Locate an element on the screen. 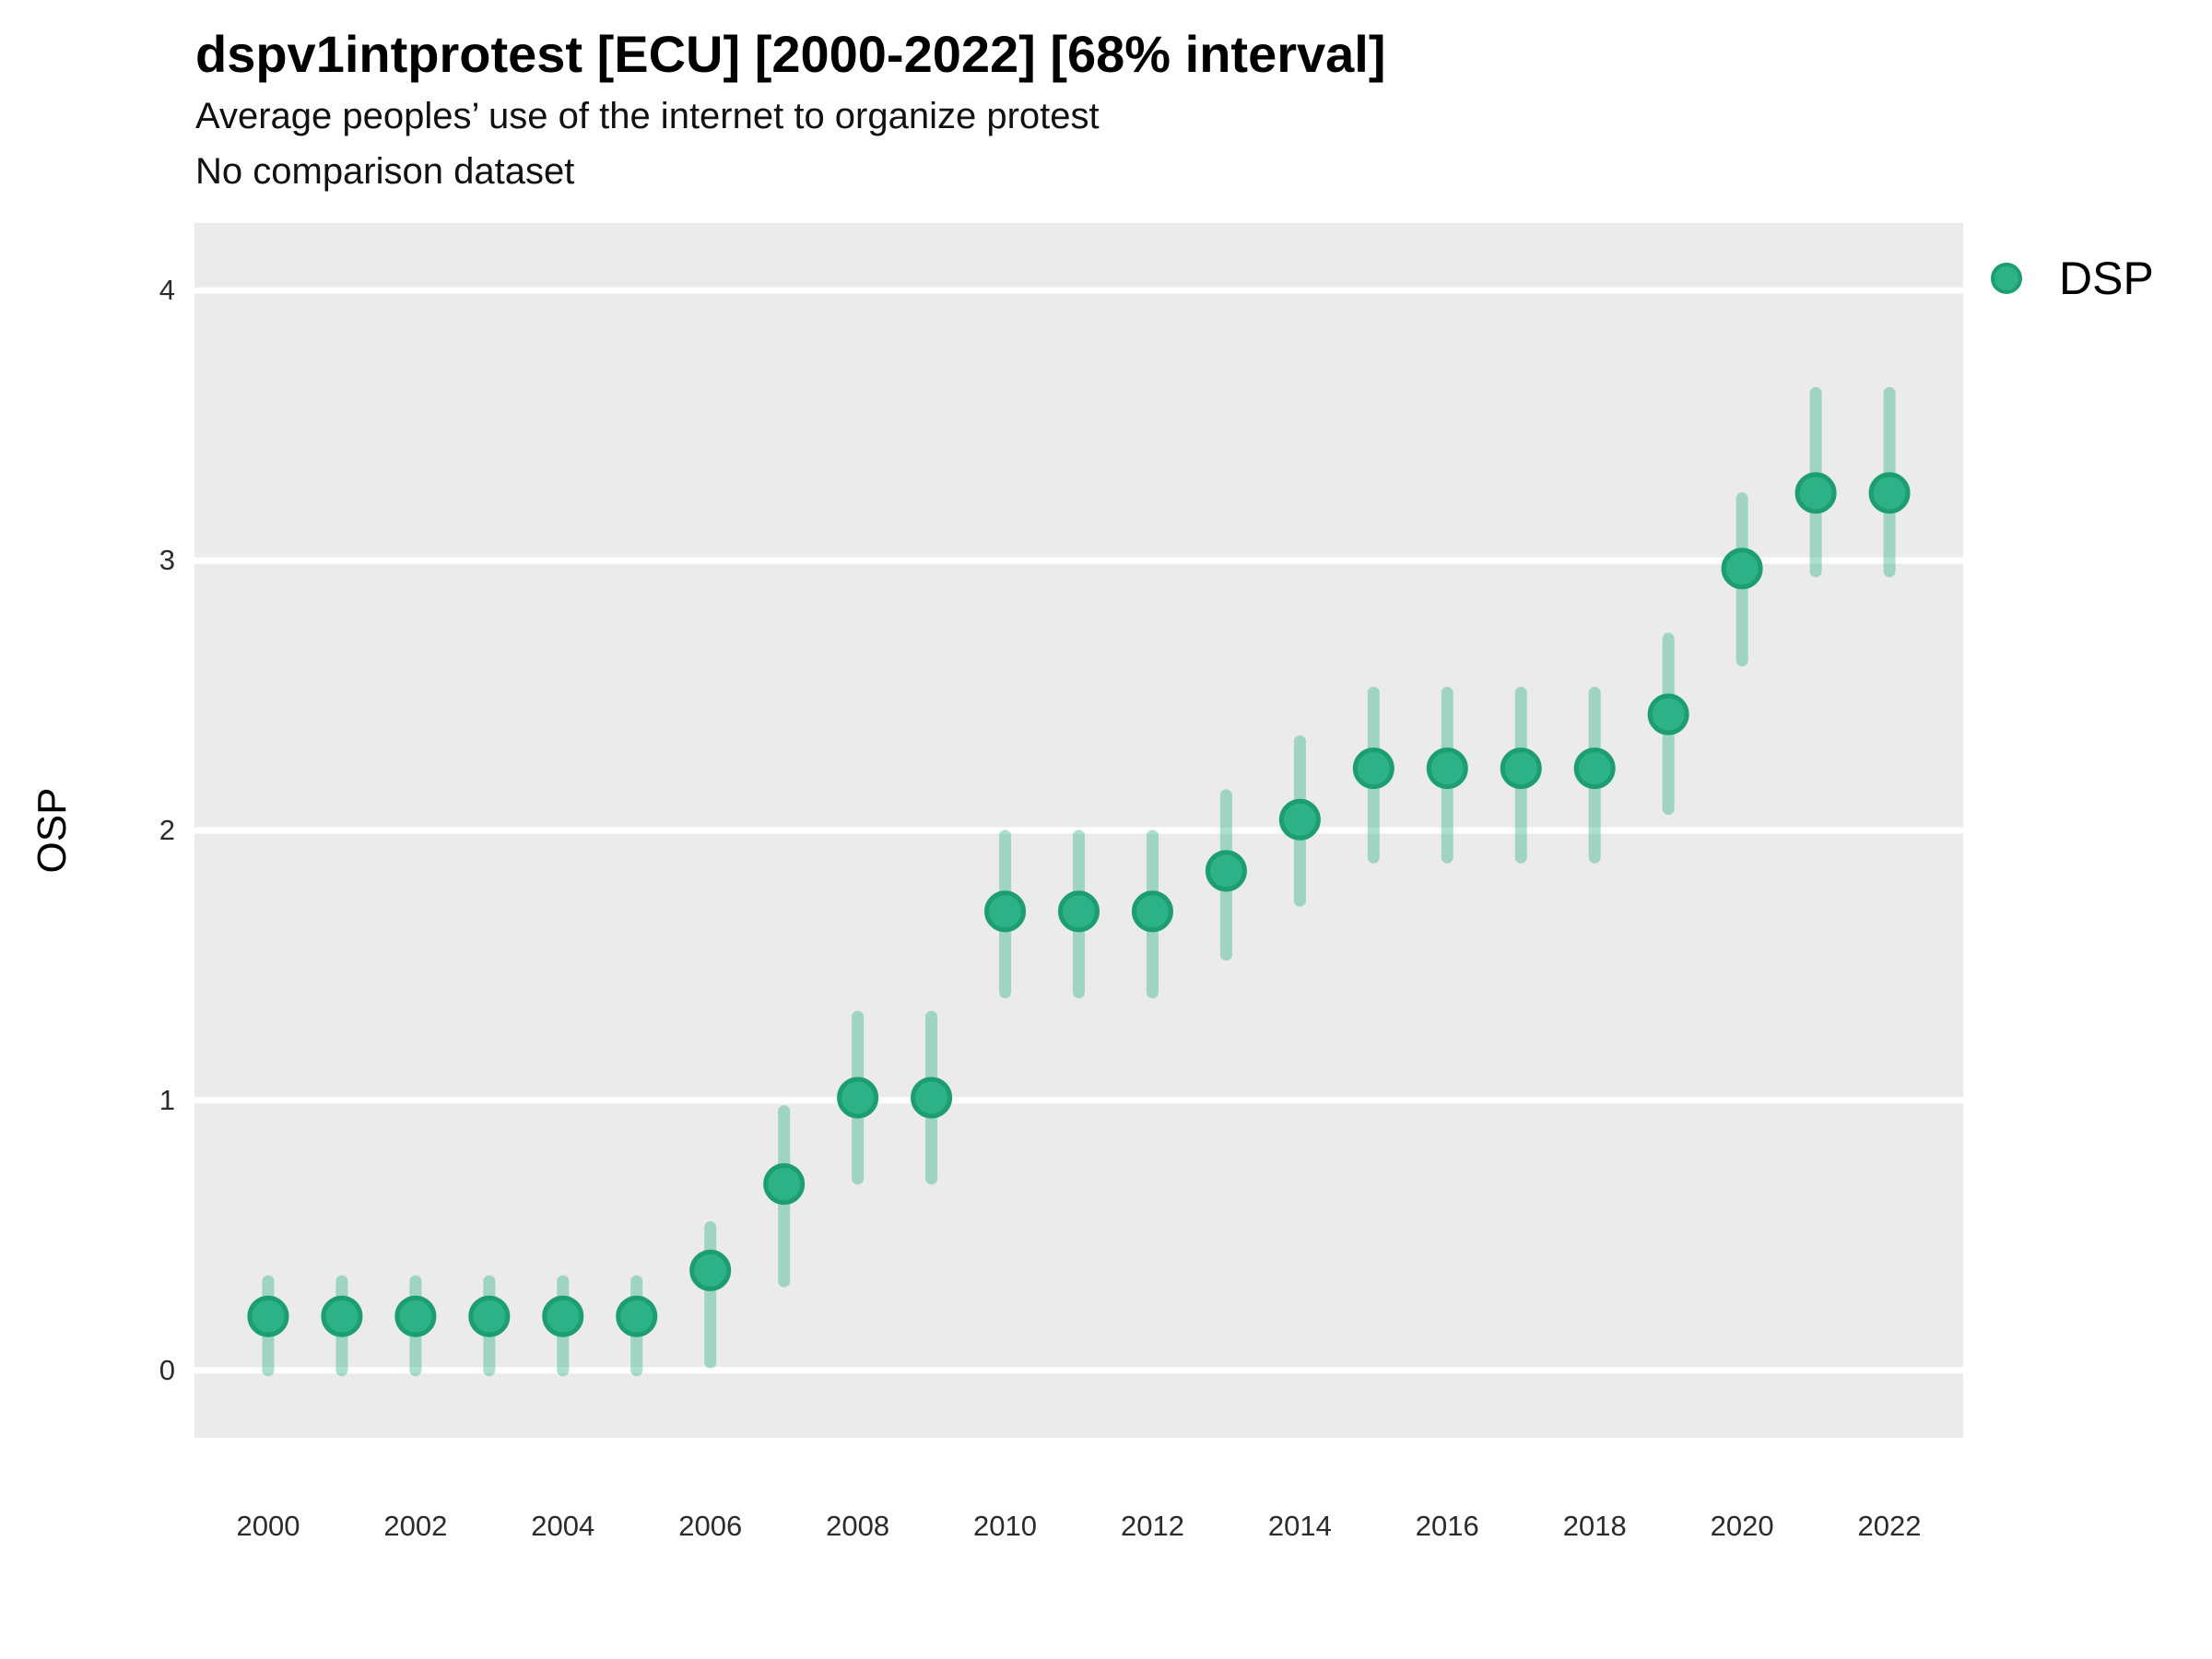 This screenshot has width=2212, height=1659. x-tick-label: 2006 is located at coordinates (710, 1526).